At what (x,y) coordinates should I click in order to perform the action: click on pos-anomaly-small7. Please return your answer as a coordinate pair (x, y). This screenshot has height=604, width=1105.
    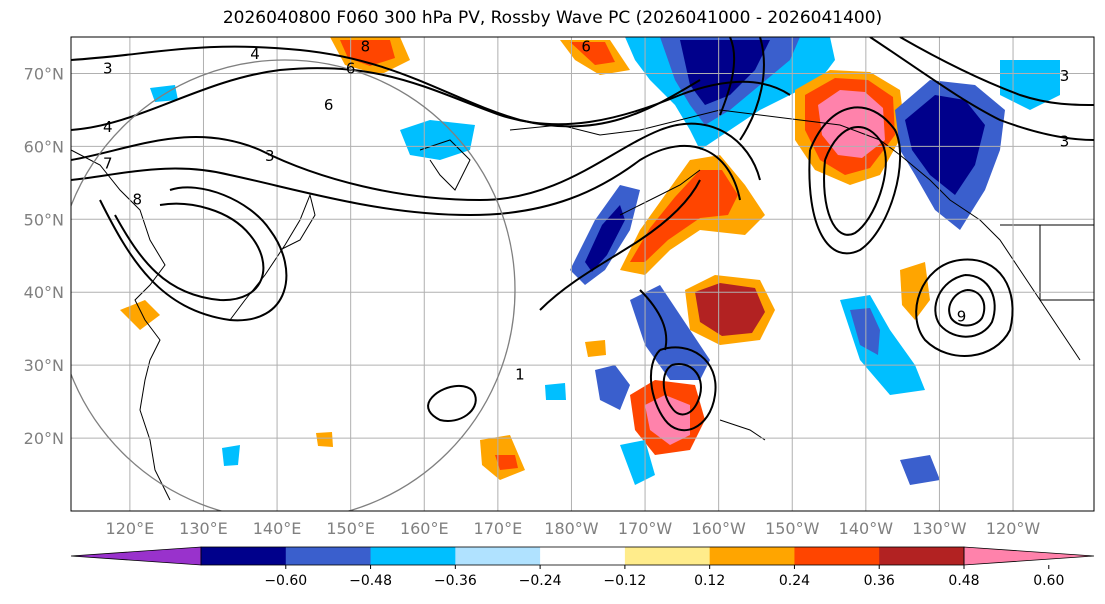
    Looking at the image, I should click on (595, 348).